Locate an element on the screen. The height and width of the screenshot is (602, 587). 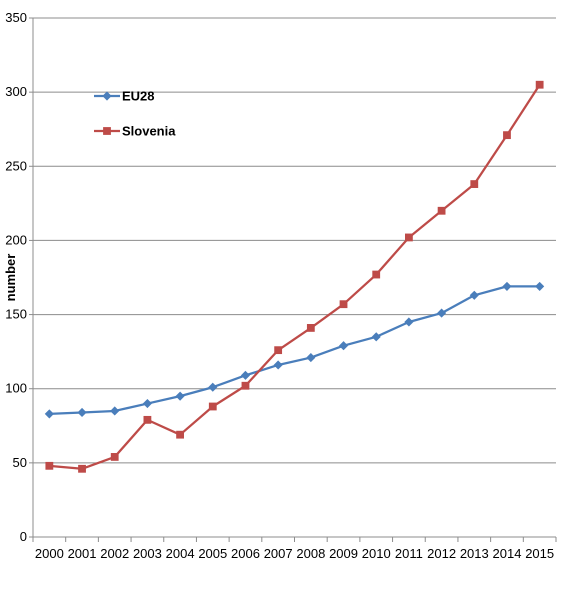
x-tick-label: 2005 is located at coordinates (212, 553).